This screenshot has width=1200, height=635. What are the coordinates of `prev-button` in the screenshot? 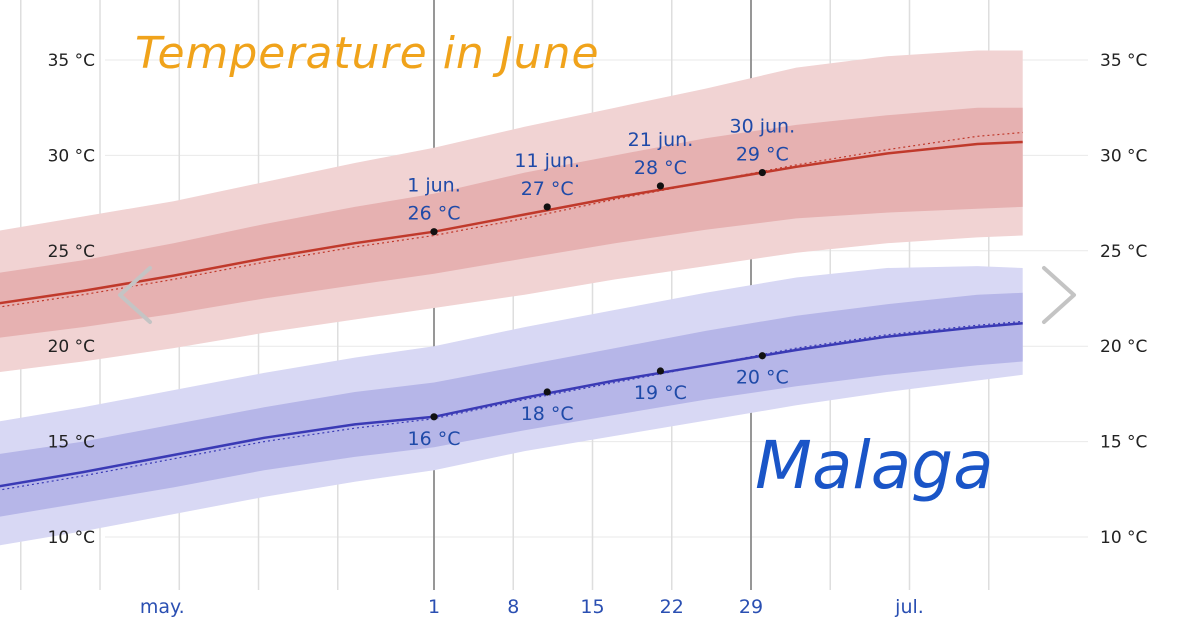 It's located at (133, 295).